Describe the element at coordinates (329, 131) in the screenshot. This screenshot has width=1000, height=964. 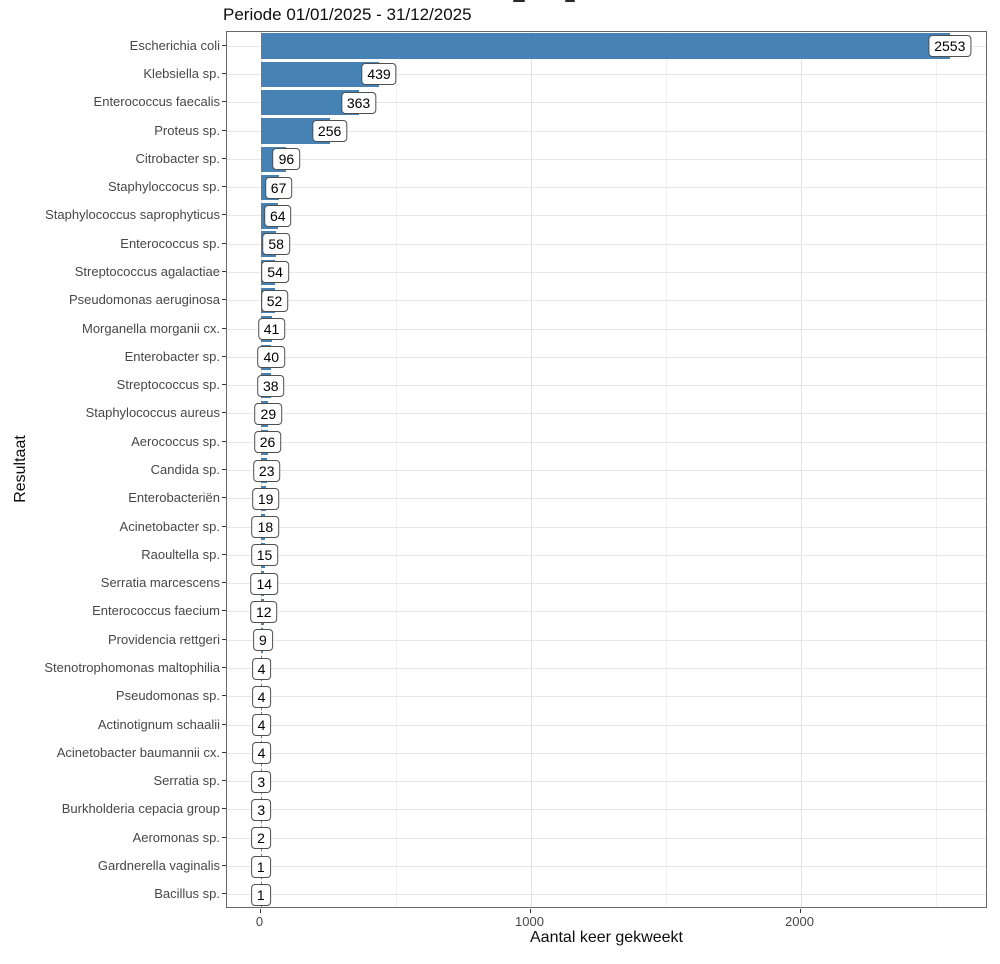
I see `value-label: 256` at that location.